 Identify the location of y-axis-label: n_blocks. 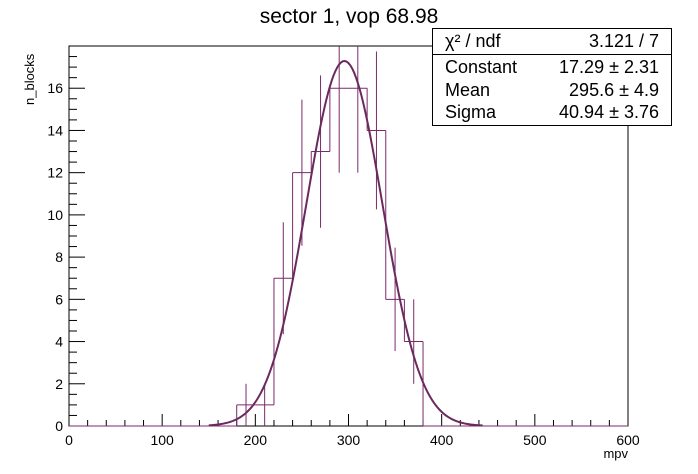
(29, 79).